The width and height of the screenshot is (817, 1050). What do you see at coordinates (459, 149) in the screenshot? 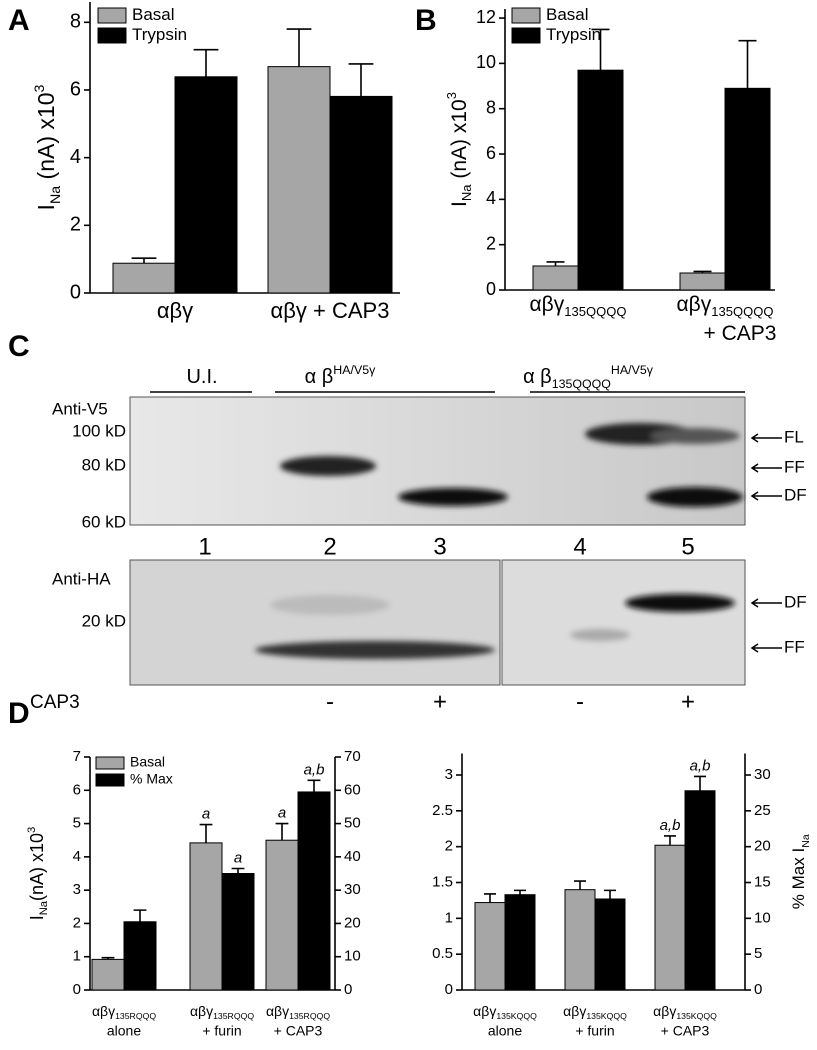
I see `label: INa (nA) x103` at bounding box center [459, 149].